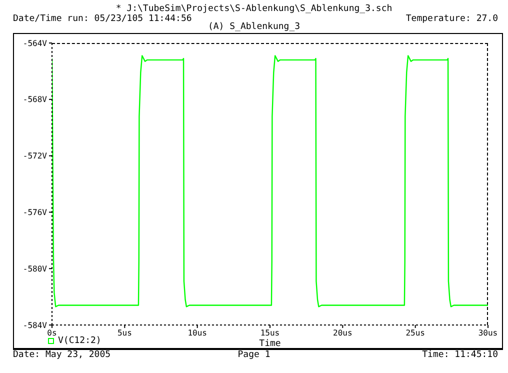  I want to click on y-tick-label: -576V, so click(35, 213).